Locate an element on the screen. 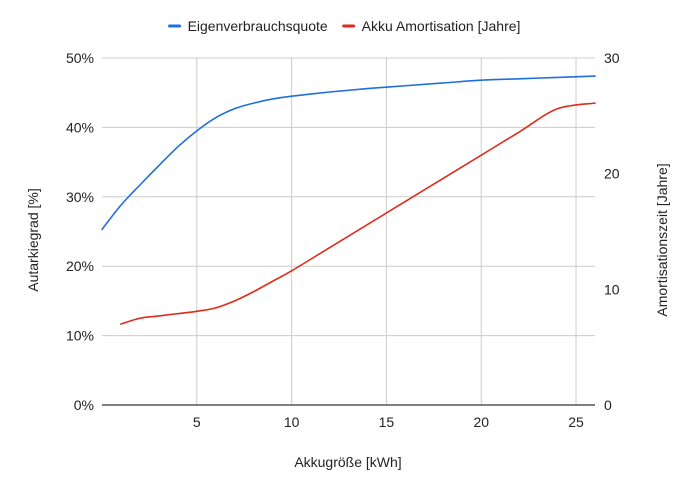 Image resolution: width=690 pixels, height=491 pixels. y-tick-label: 10% is located at coordinates (80, 336).